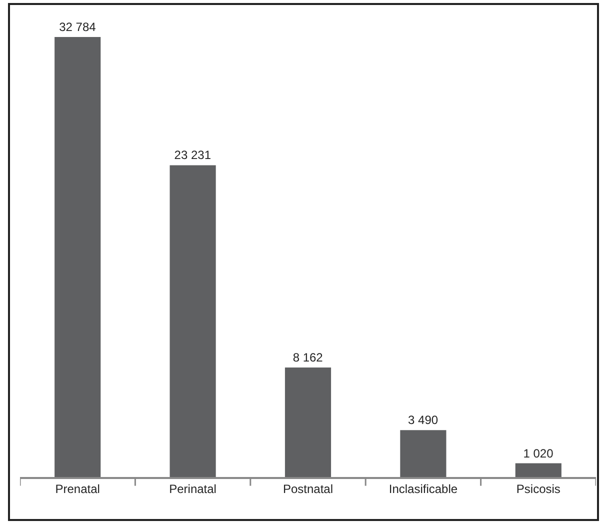  Describe the element at coordinates (192, 489) in the screenshot. I see `x-tick-label: Perinatal` at that location.